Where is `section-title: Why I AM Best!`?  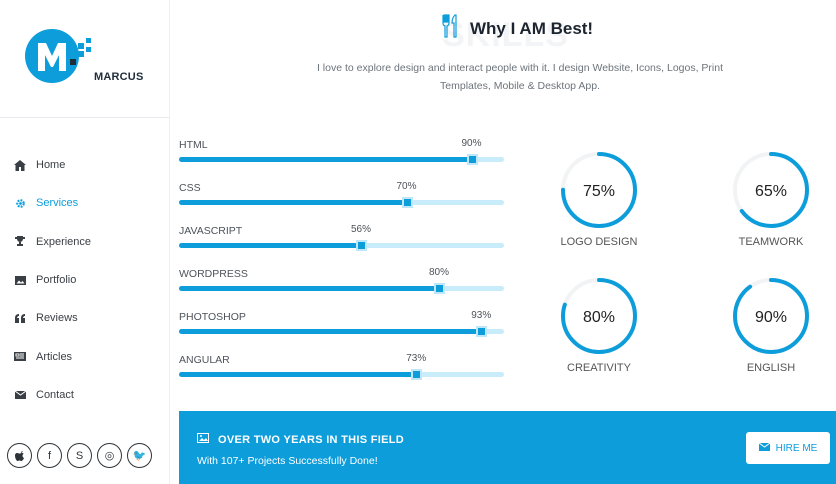 section-title: Why I AM Best! is located at coordinates (532, 28).